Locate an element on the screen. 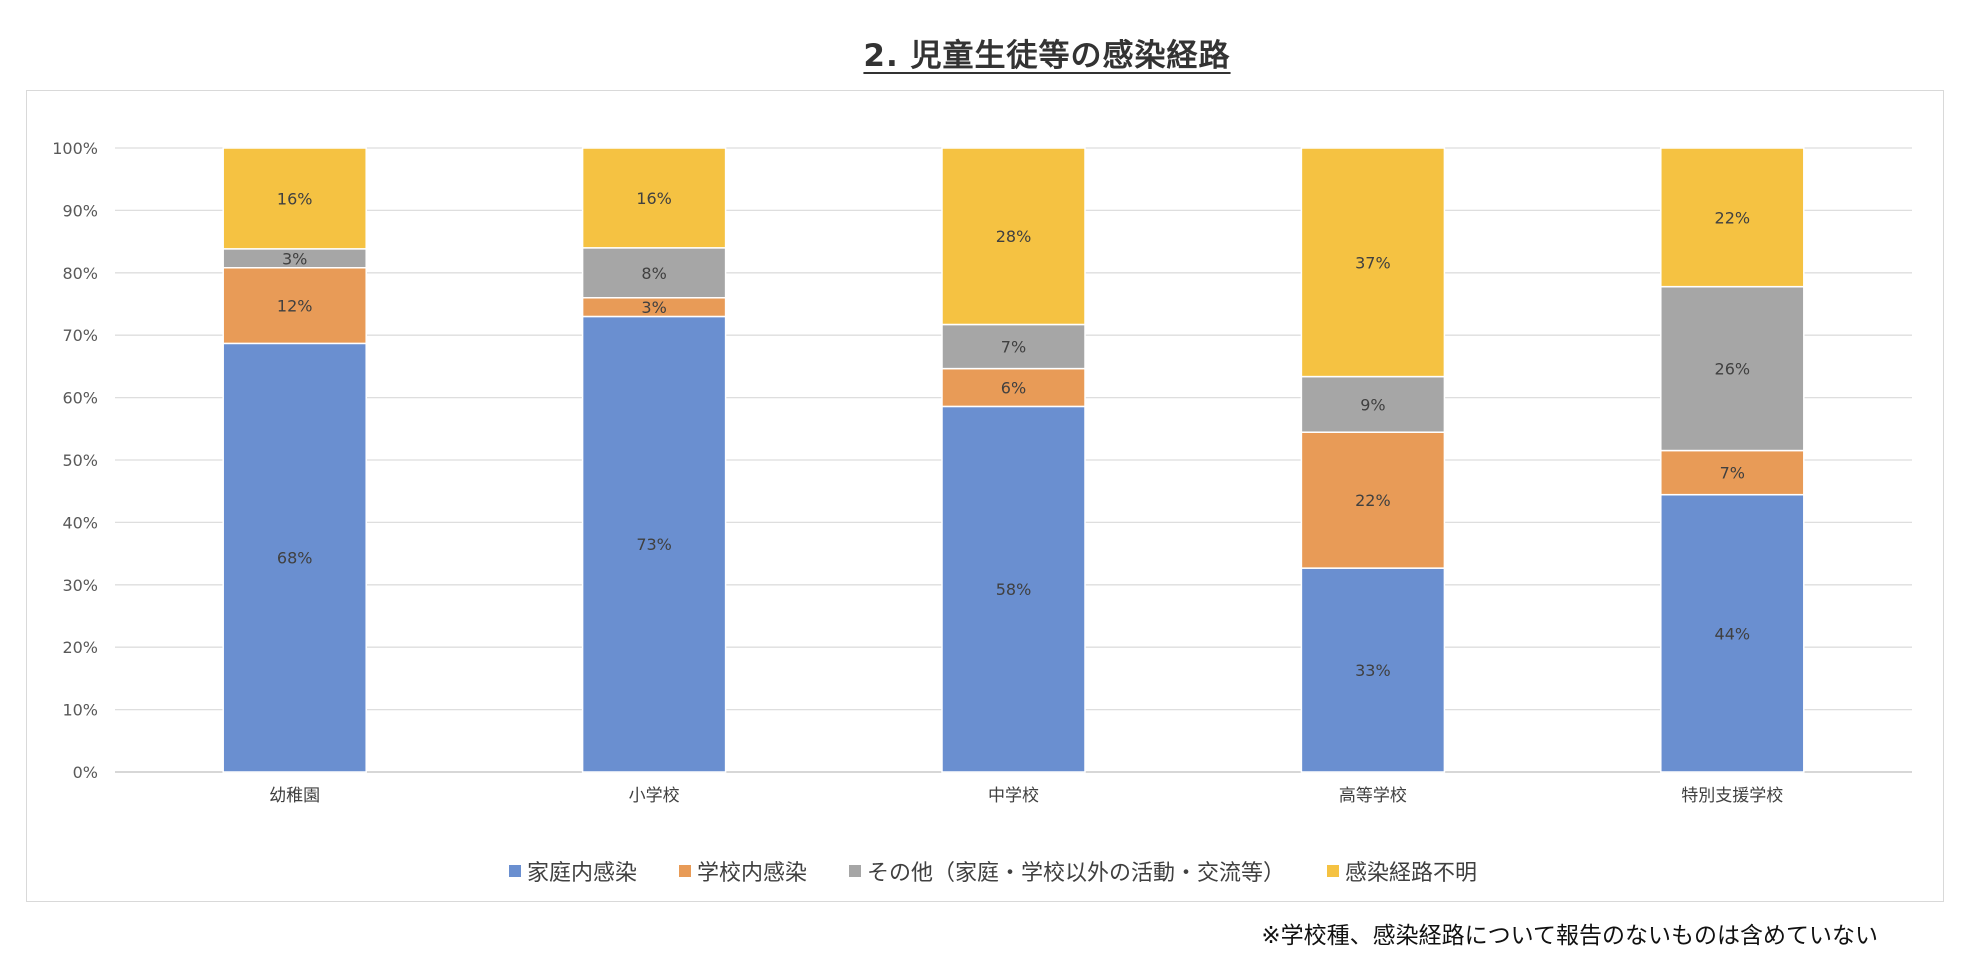 This screenshot has width=1966, height=955. legend-label: 感染経路不明 is located at coordinates (1411, 873).